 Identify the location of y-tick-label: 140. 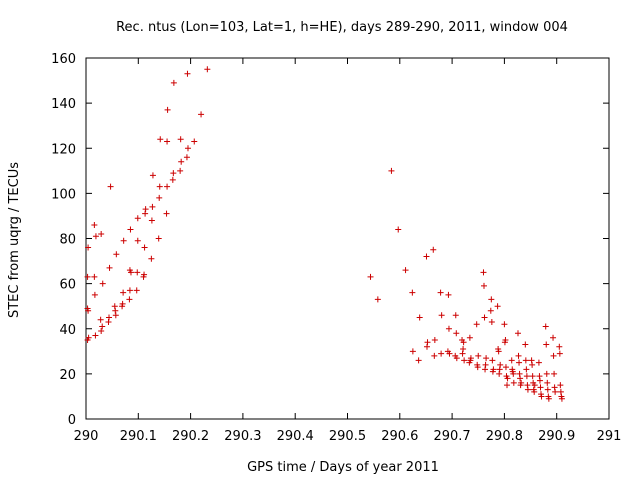
(63, 104).